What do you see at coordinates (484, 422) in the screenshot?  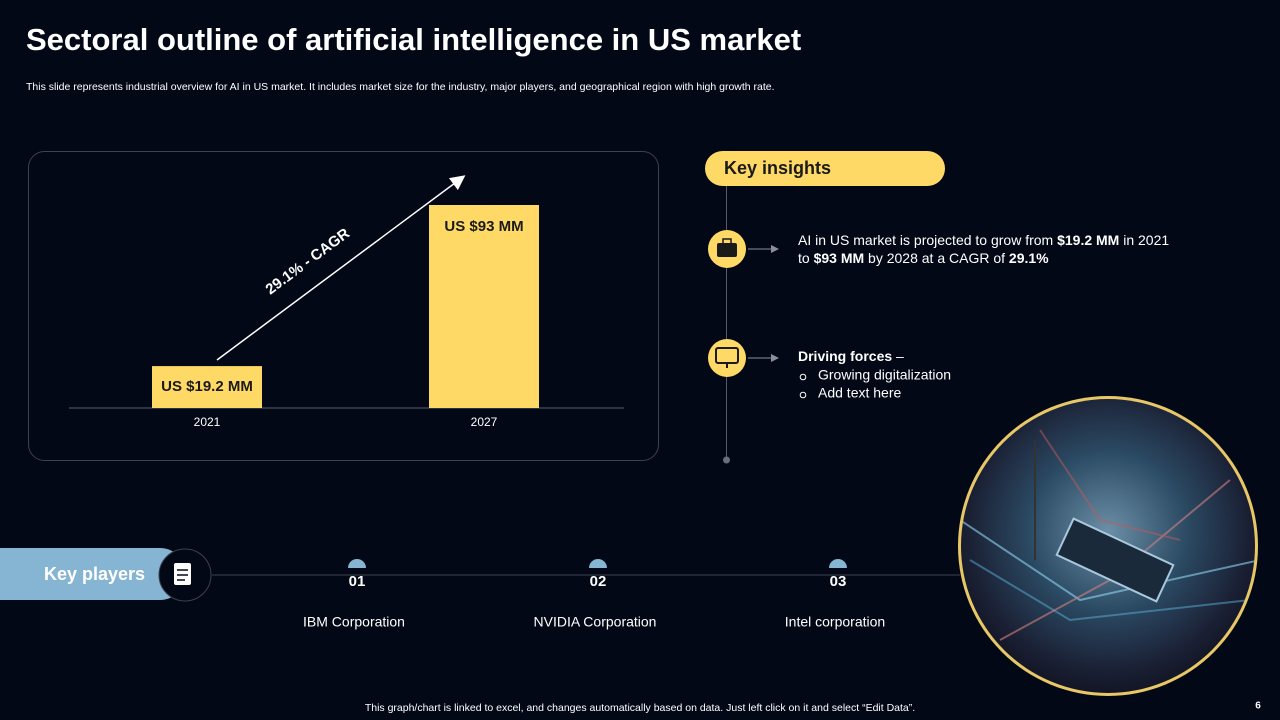 I see `x-tick-label: 2027` at bounding box center [484, 422].